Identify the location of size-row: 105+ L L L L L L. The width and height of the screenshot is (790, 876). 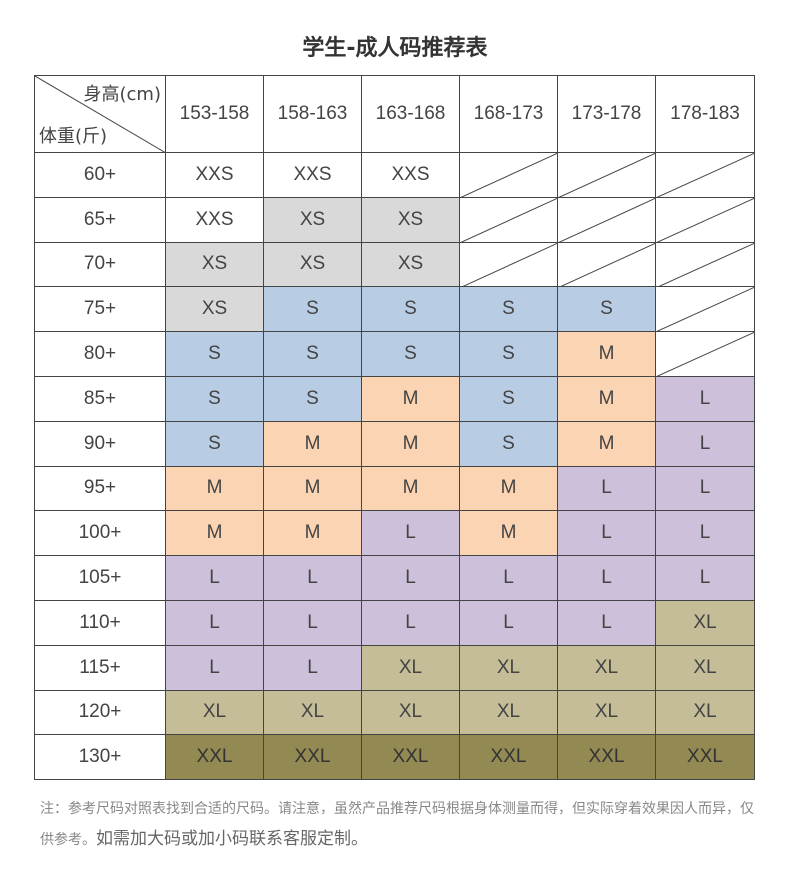
(394, 578).